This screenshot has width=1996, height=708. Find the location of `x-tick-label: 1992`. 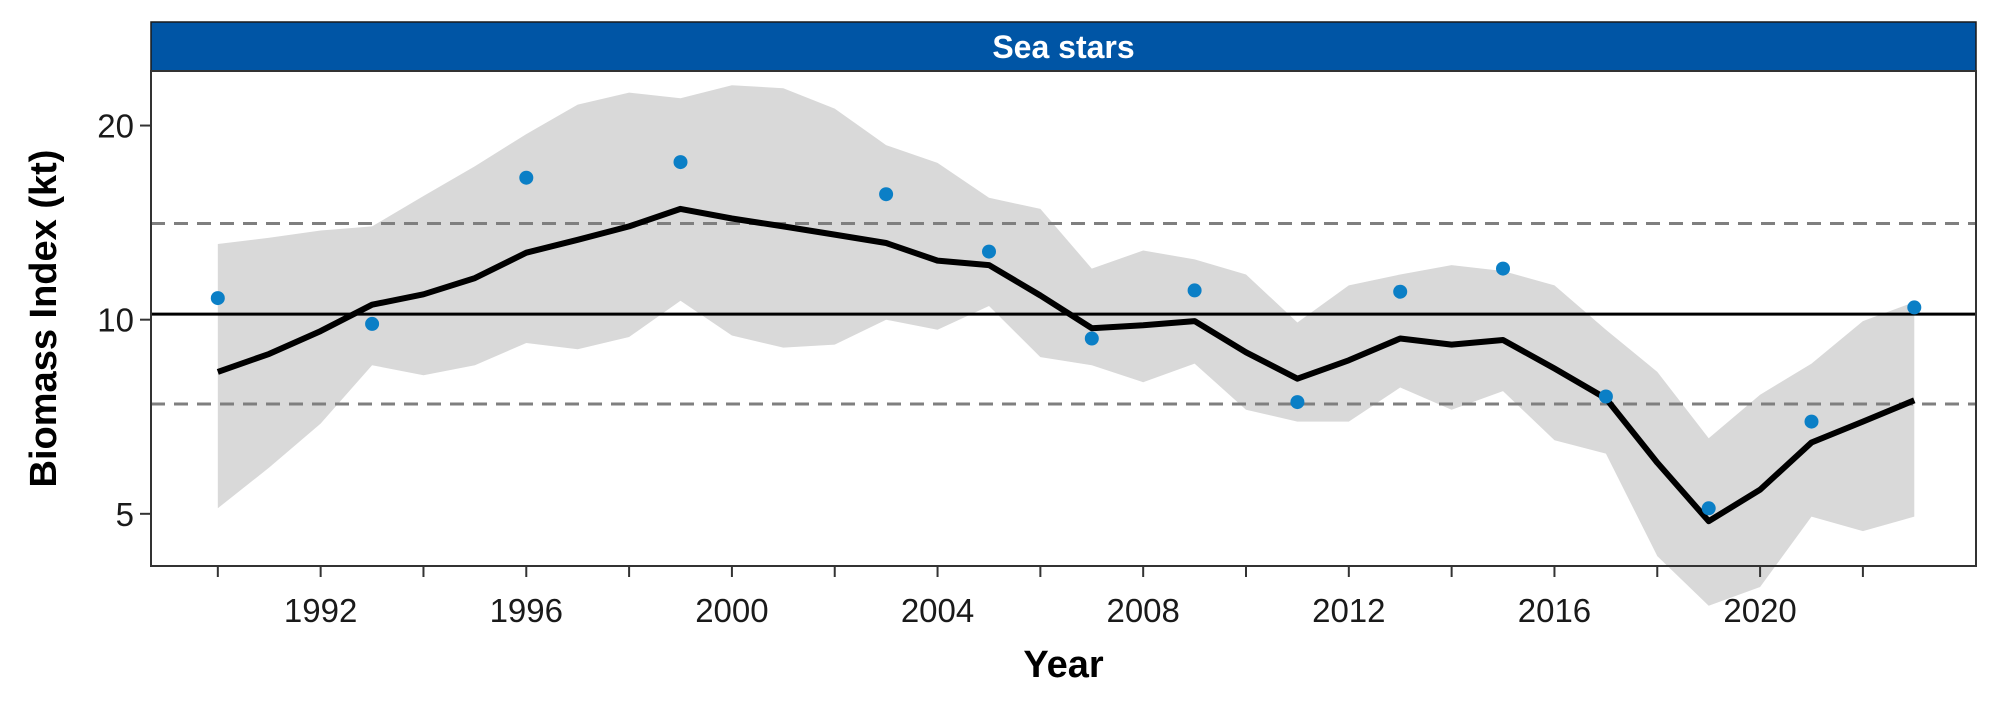

x-tick-label: 1992 is located at coordinates (320, 610).